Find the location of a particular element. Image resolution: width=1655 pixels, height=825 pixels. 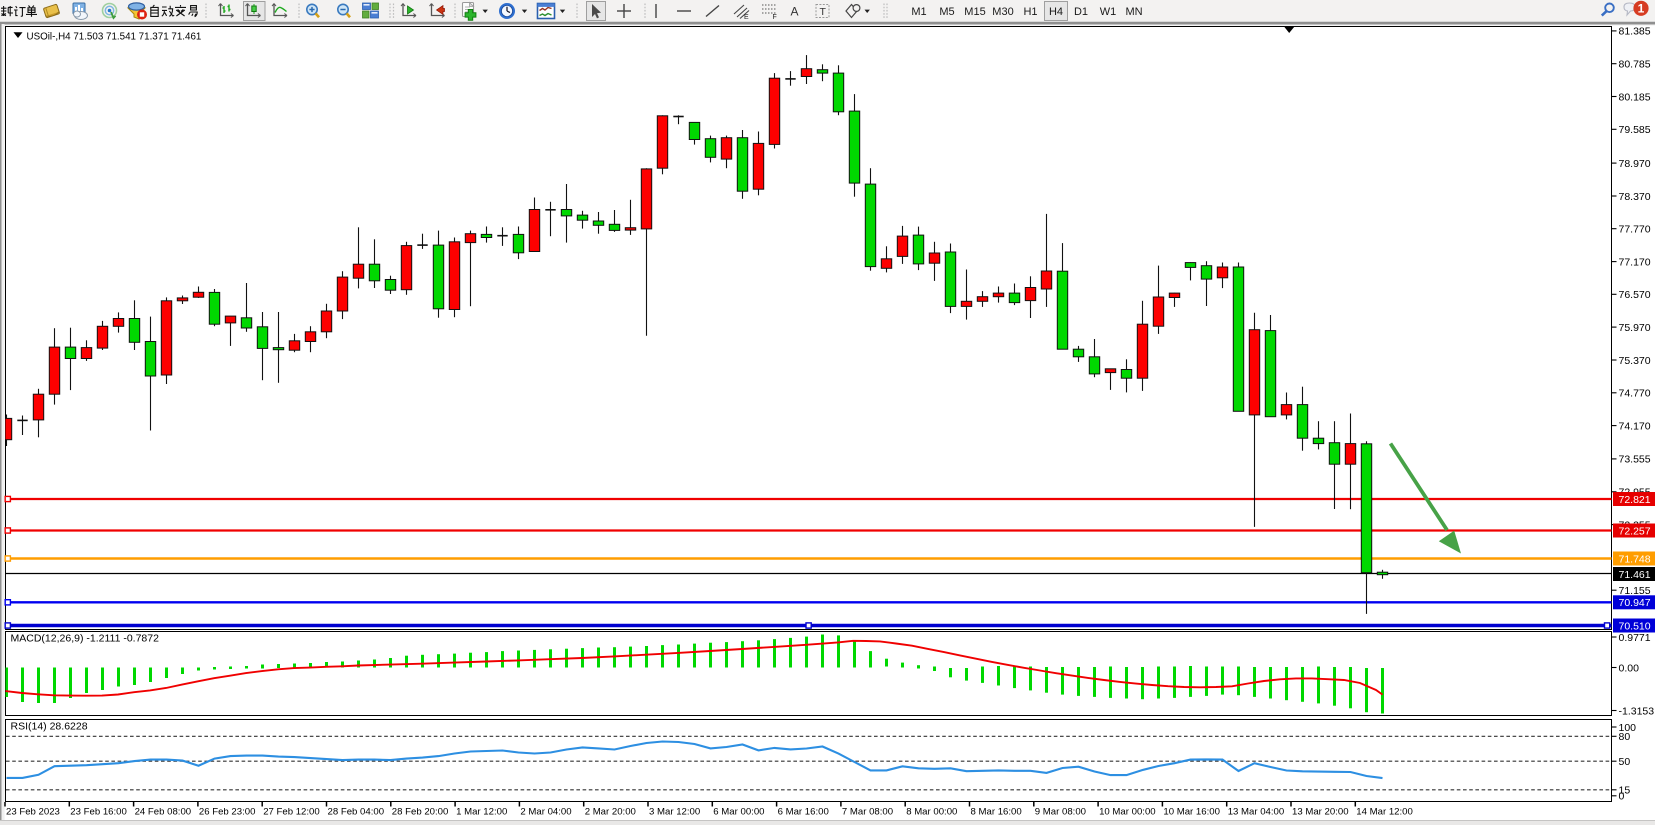

svg-text: 76.570 is located at coordinates (1635, 295).